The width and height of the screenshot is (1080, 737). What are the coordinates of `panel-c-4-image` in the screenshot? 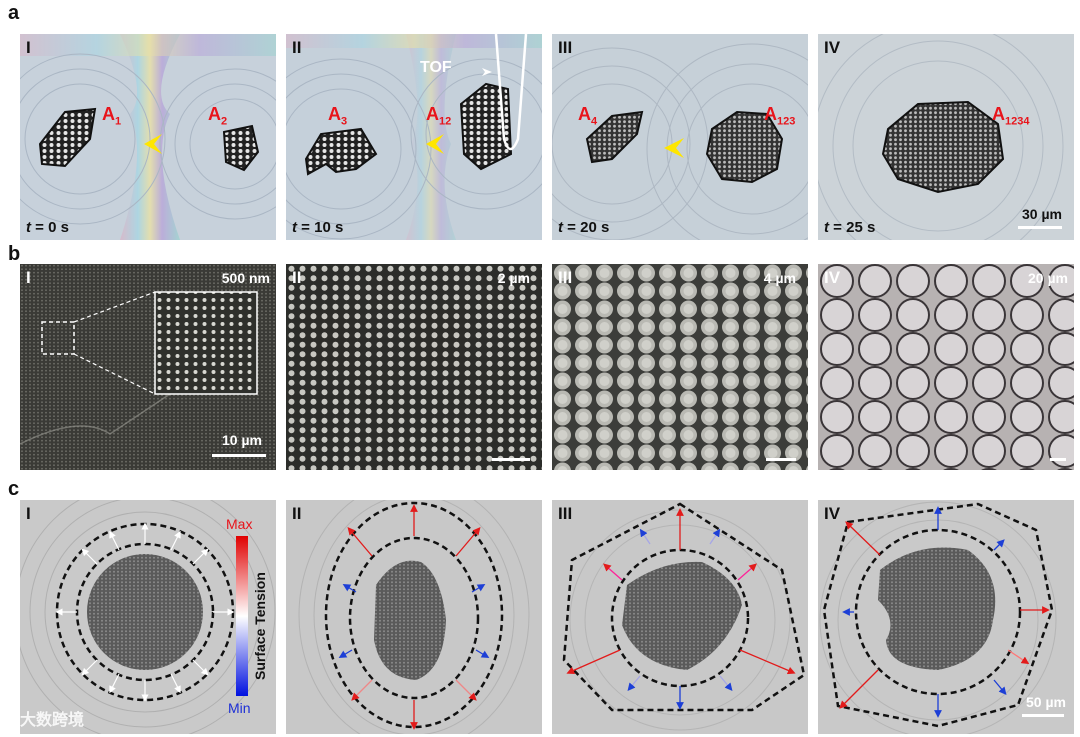 It's located at (946, 617).